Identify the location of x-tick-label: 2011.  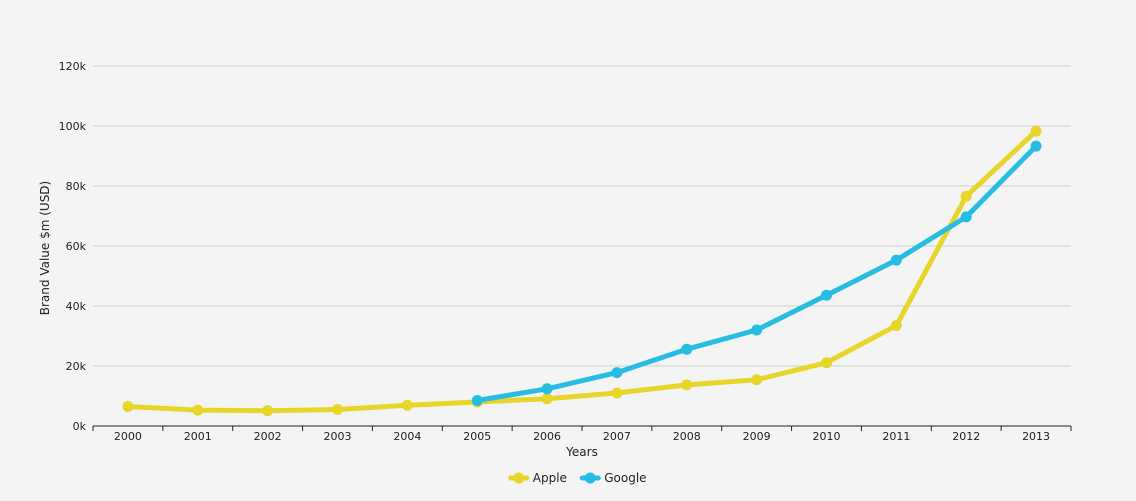
(896, 436).